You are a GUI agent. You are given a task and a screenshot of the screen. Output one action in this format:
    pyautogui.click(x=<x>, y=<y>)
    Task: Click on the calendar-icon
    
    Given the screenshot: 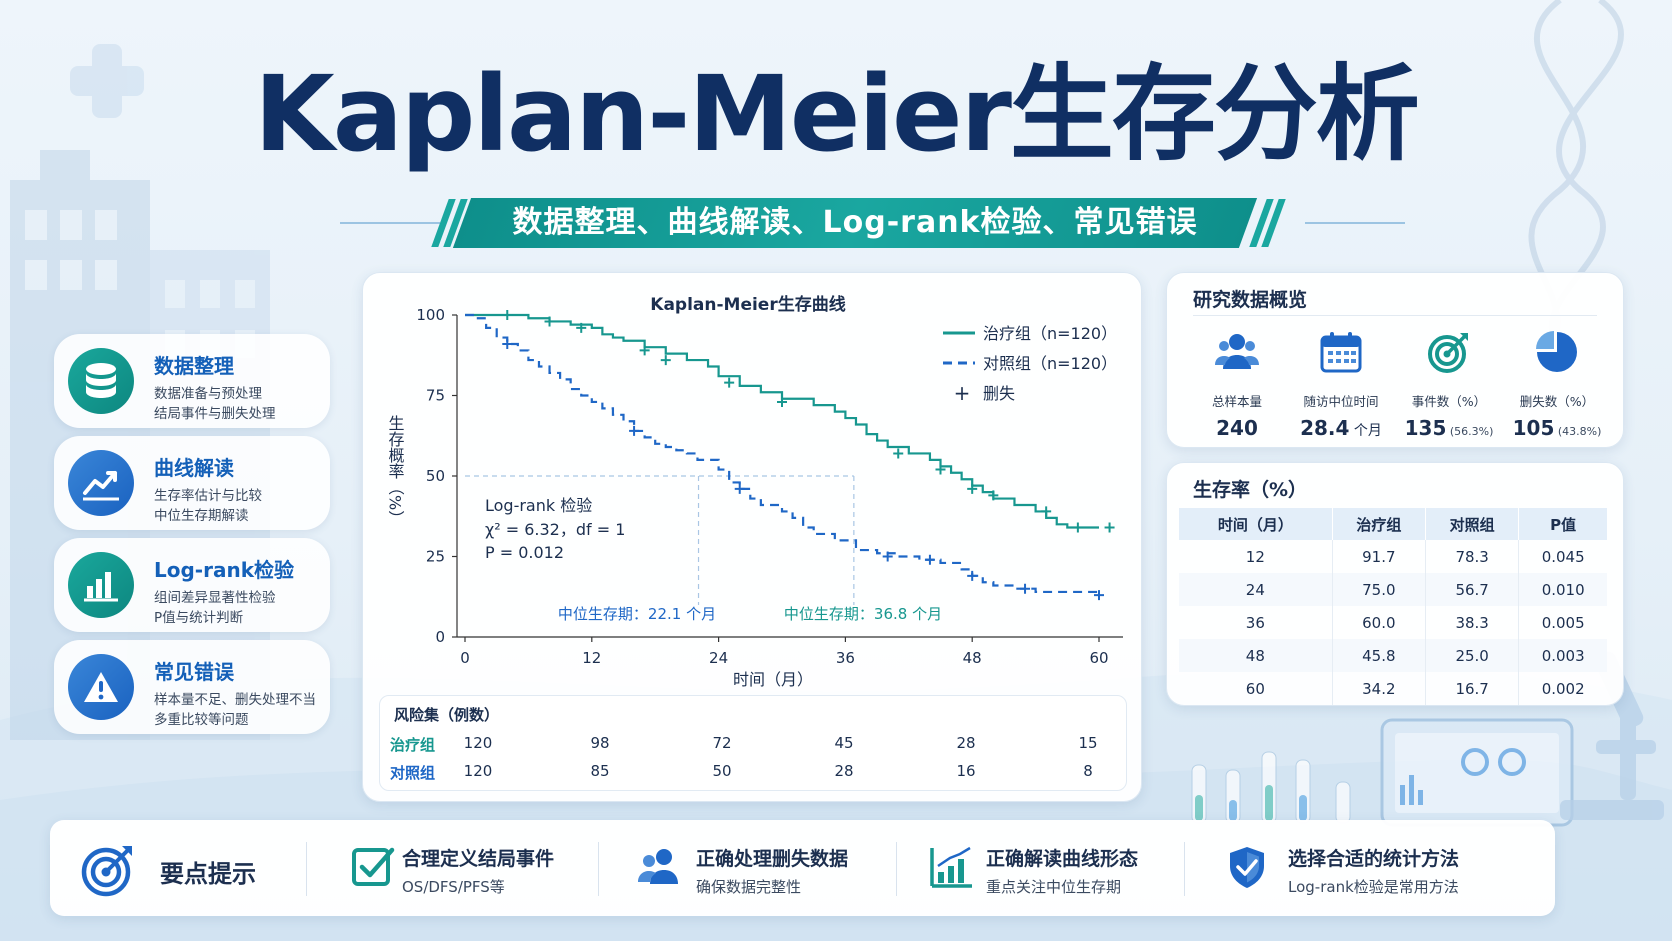 What is the action you would take?
    pyautogui.click(x=1341, y=352)
    